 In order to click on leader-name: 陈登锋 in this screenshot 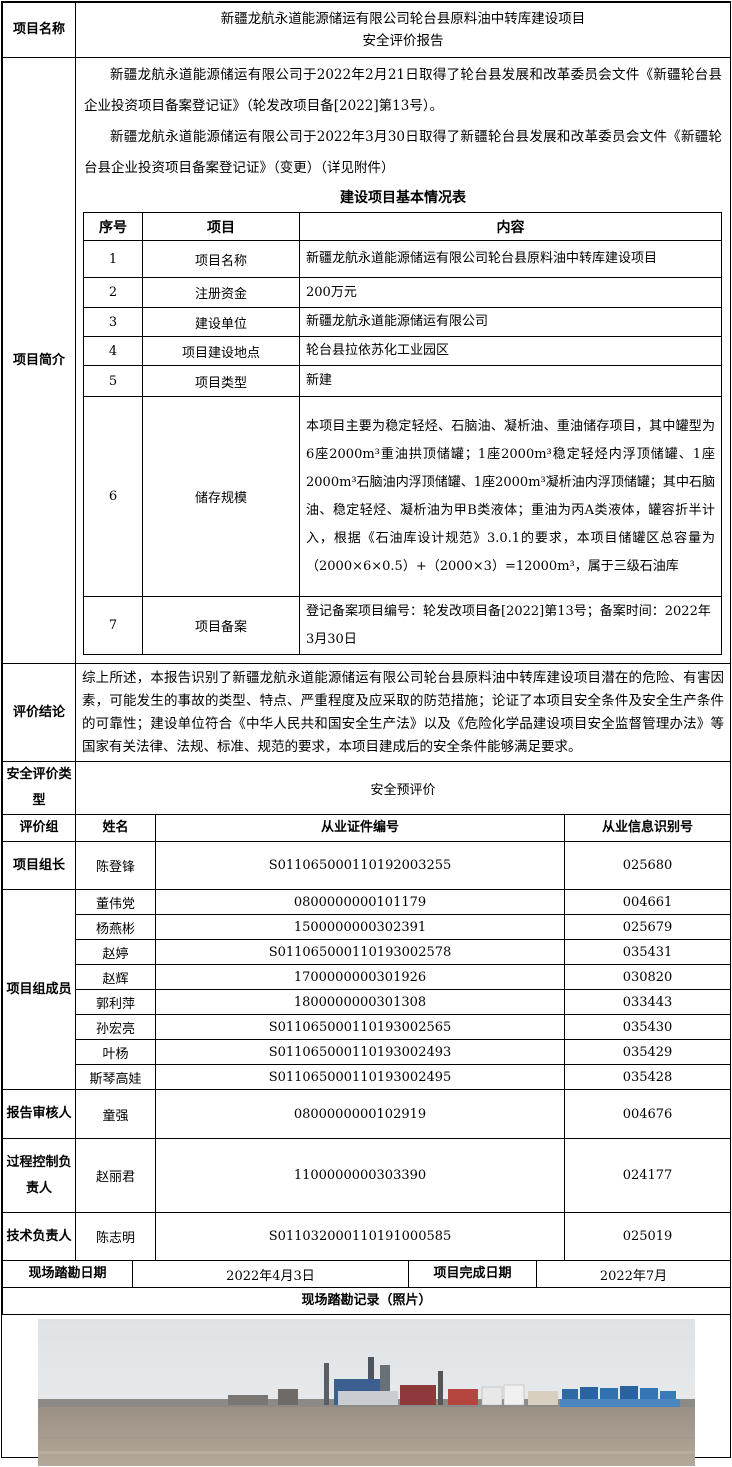, I will do `click(115, 865)`.